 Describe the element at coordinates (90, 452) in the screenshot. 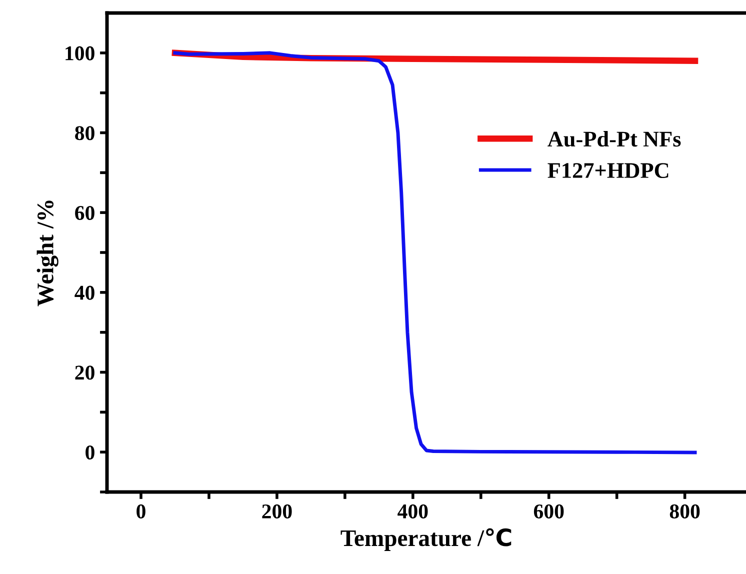

I see `y-tick-label: 0` at that location.